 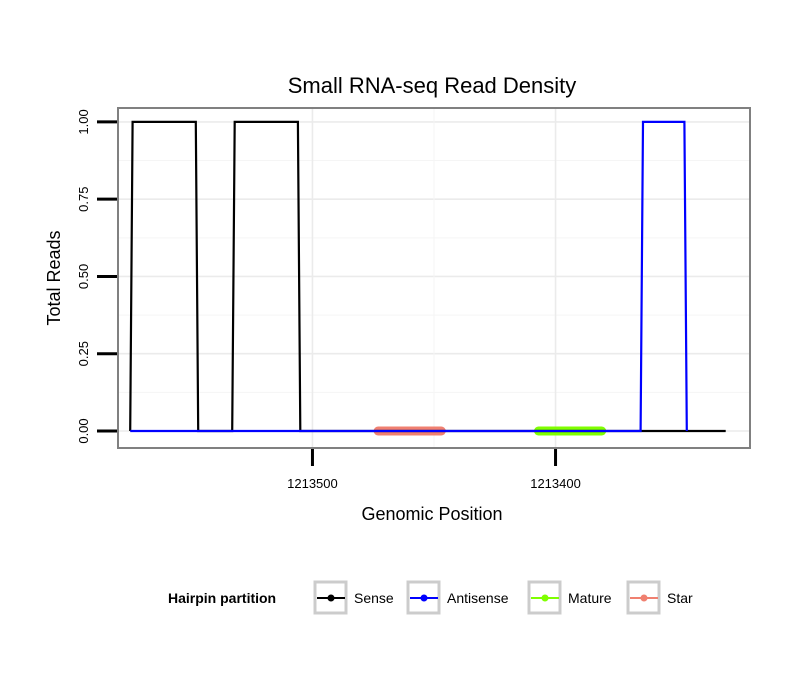 What do you see at coordinates (222, 598) in the screenshot?
I see `legend-title: Hairpin partition` at bounding box center [222, 598].